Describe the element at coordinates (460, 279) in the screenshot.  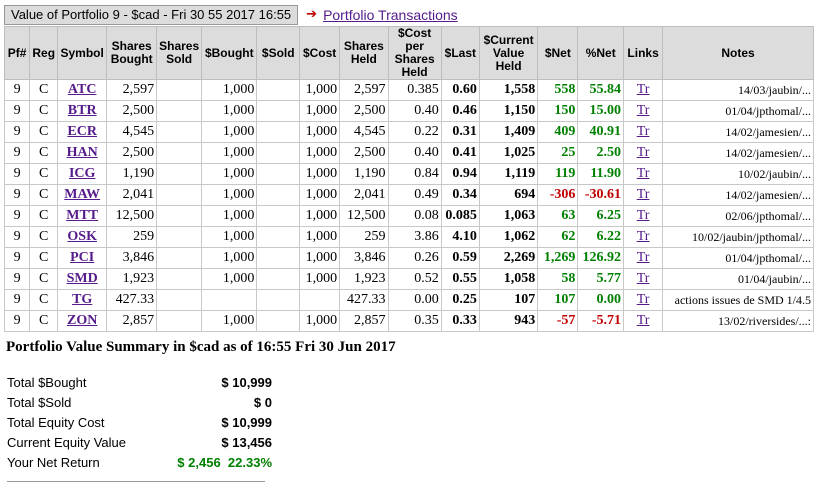
I see `cell-last: 0.55` at that location.